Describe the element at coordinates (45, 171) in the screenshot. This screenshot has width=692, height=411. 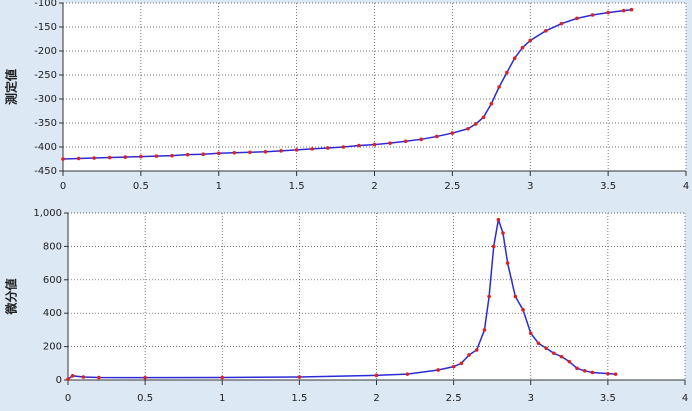
I see `y-tick-label: -450` at that location.